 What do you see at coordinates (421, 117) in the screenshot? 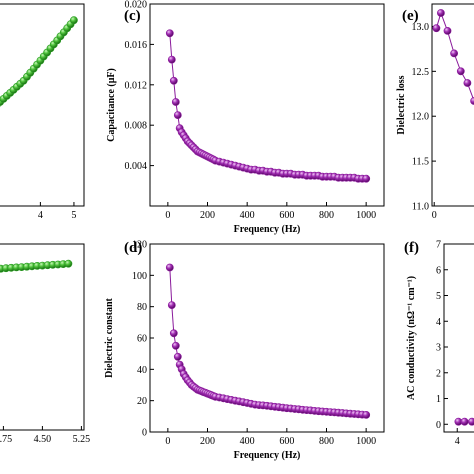
I see `y-tick-label: 12.0` at bounding box center [421, 117].